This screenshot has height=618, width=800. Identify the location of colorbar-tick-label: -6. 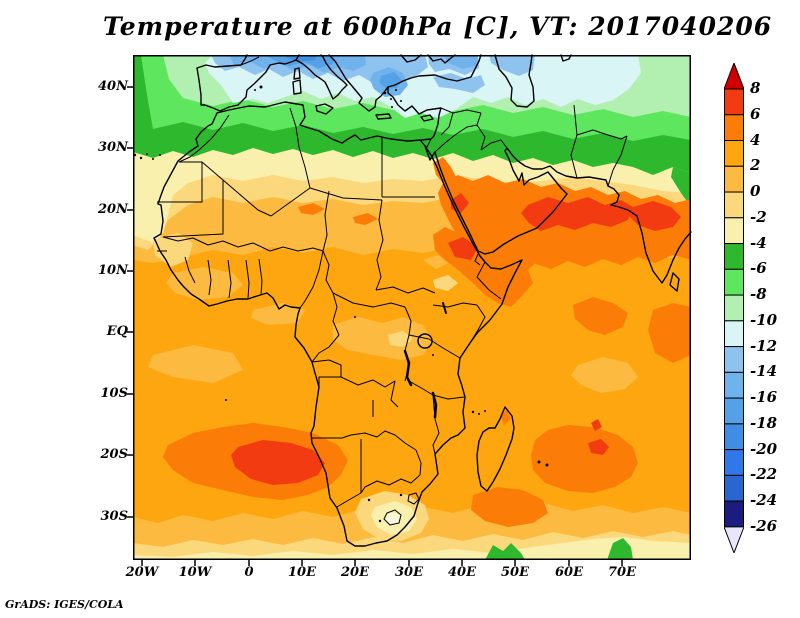
(758, 268).